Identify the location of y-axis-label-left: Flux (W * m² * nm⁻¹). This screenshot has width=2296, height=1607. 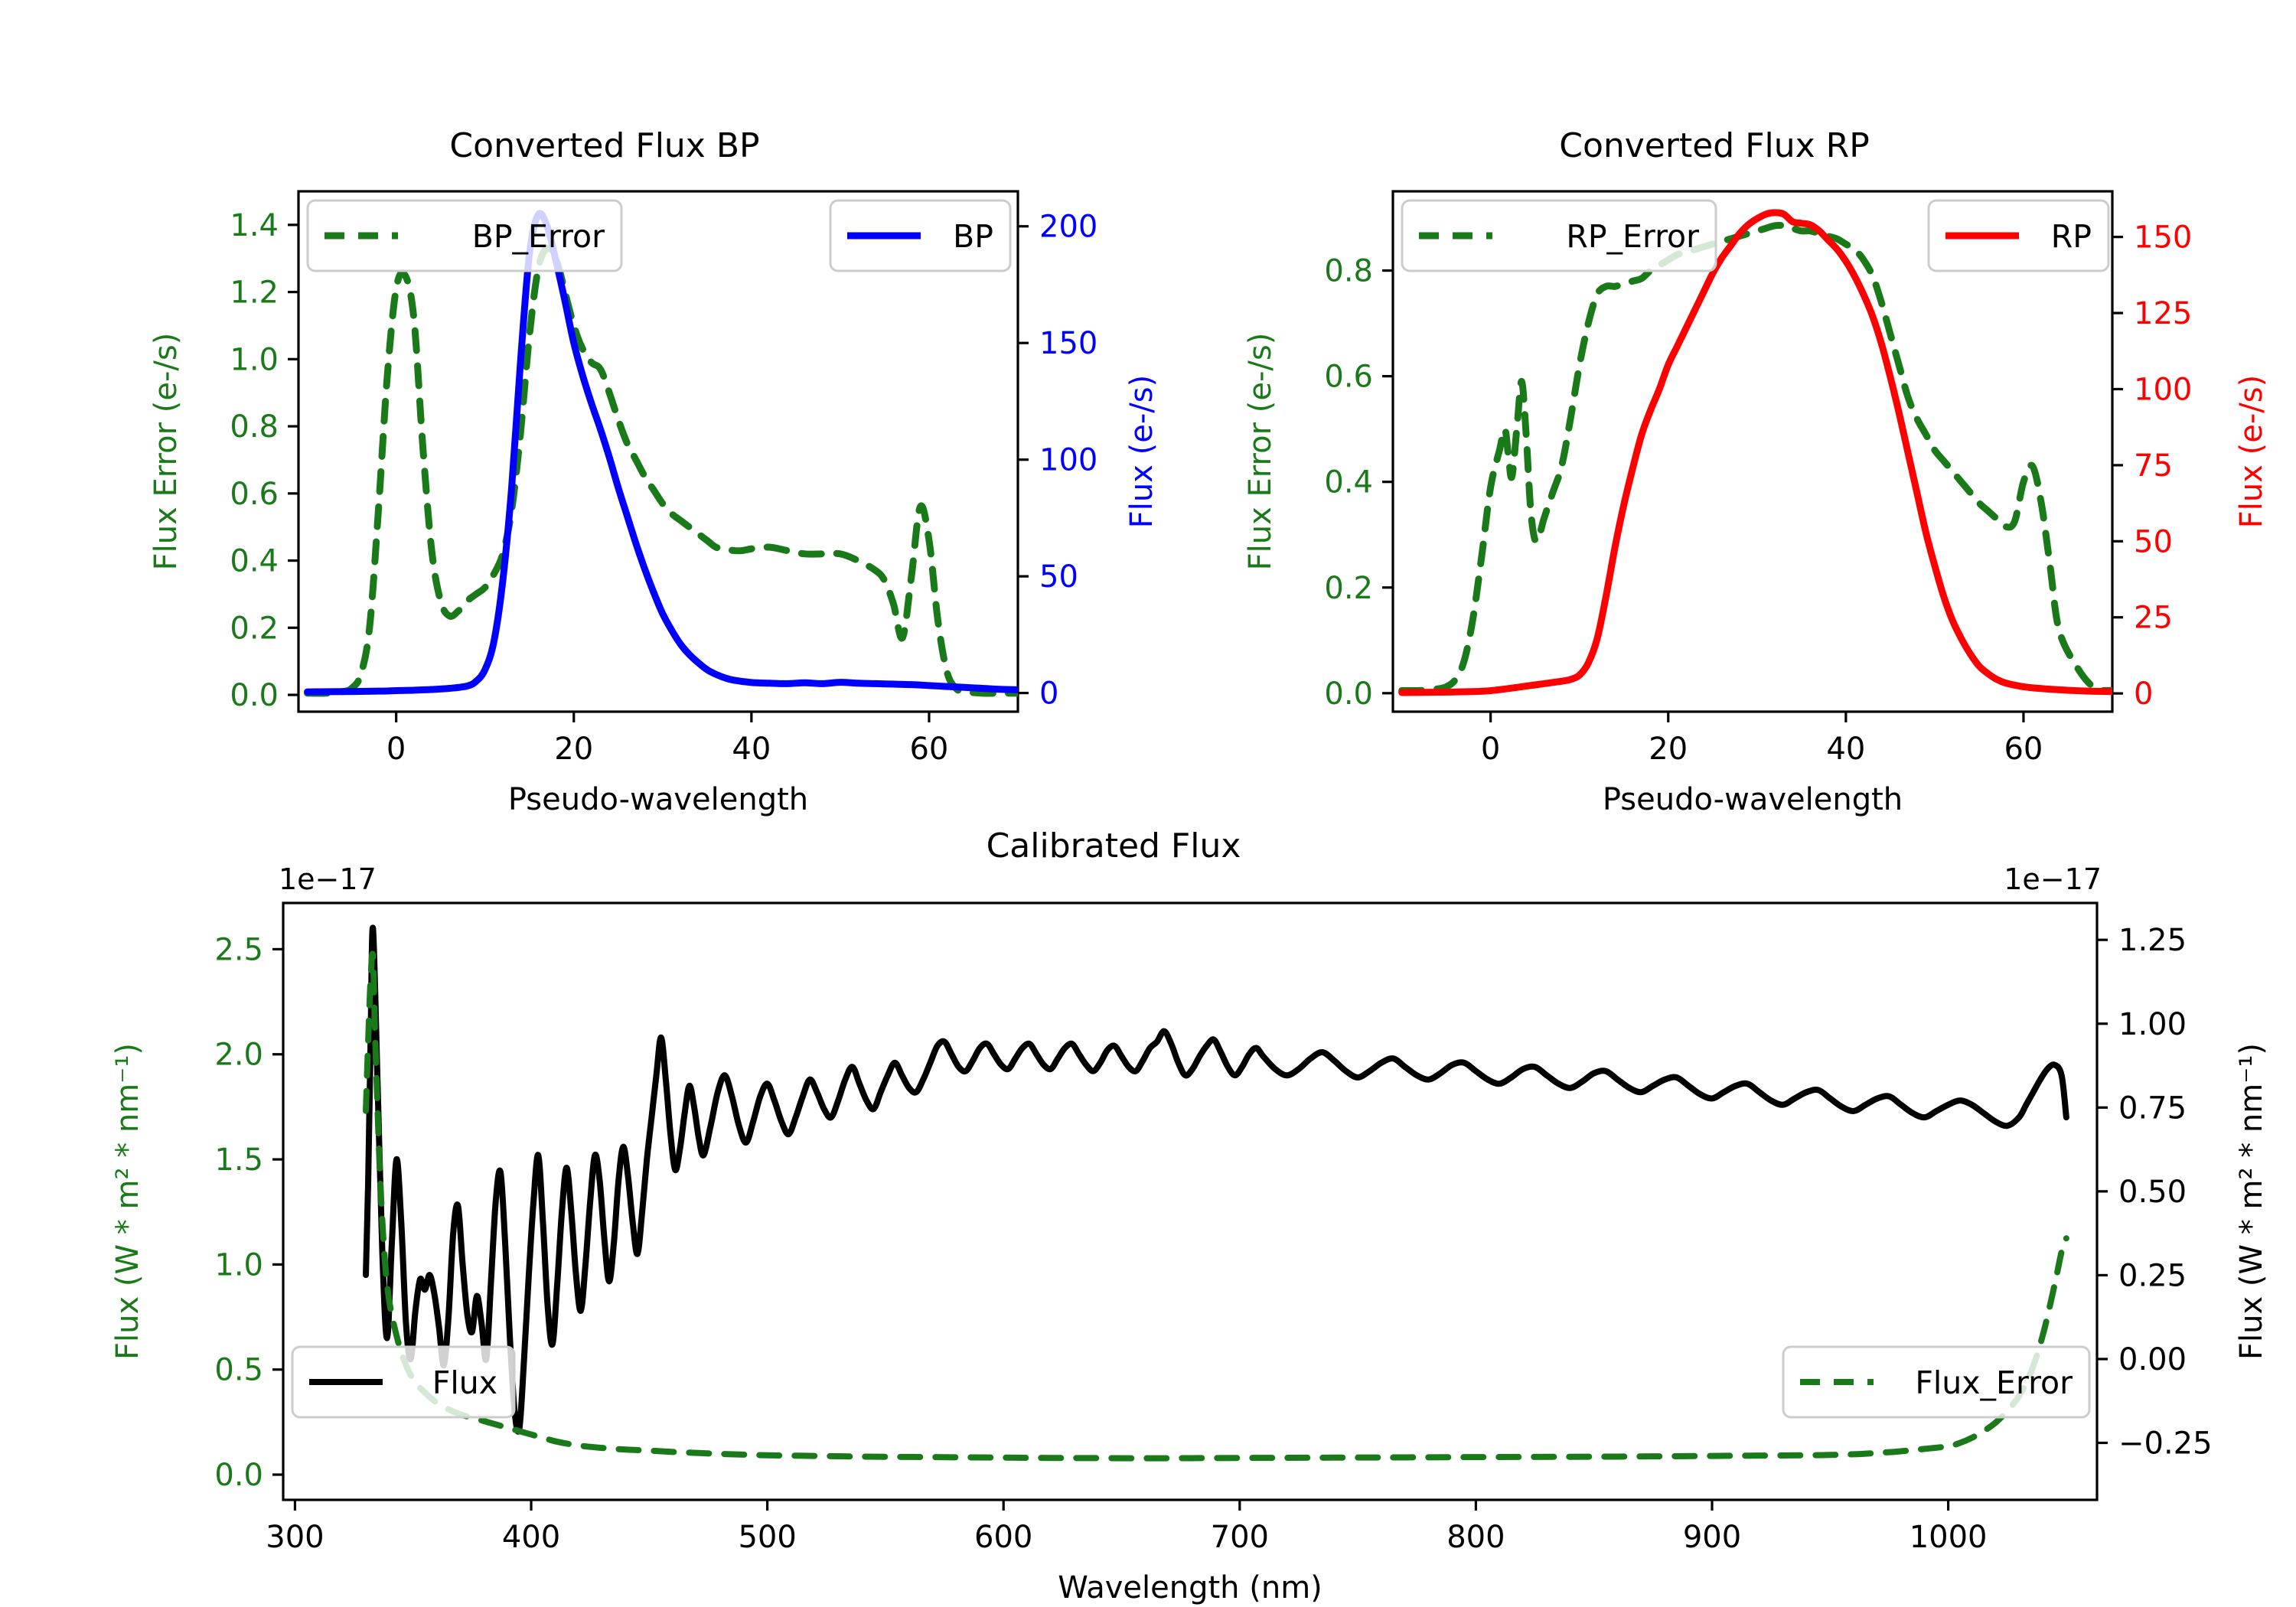
(127, 1201).